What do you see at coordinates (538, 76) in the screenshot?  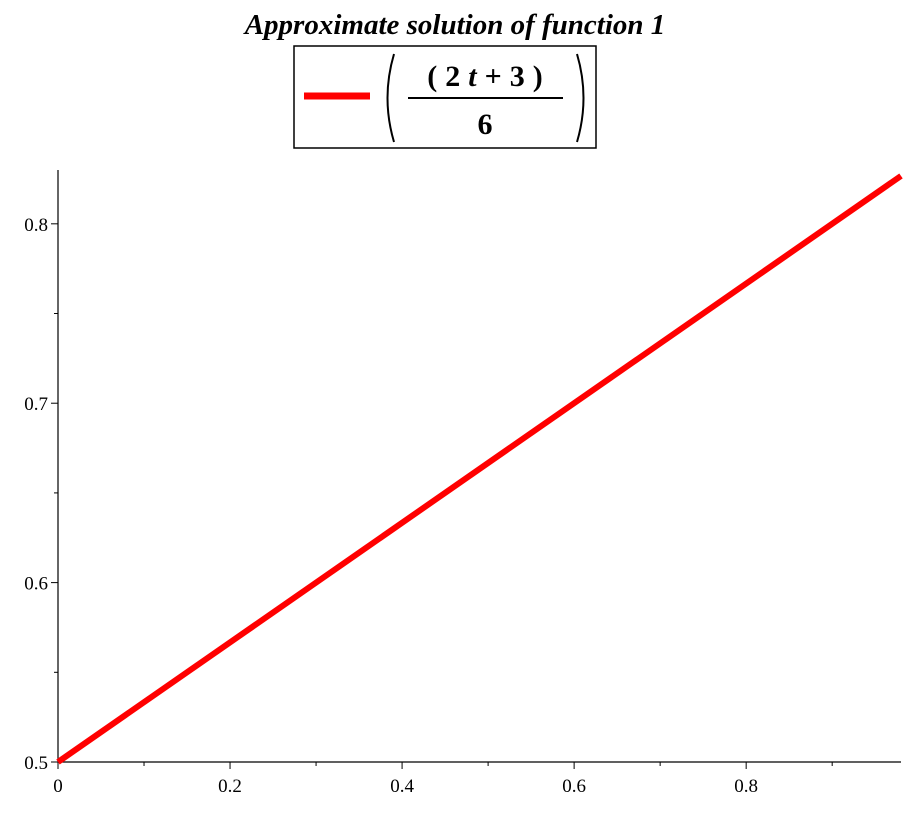 I see `legend-close-paren: )` at bounding box center [538, 76].